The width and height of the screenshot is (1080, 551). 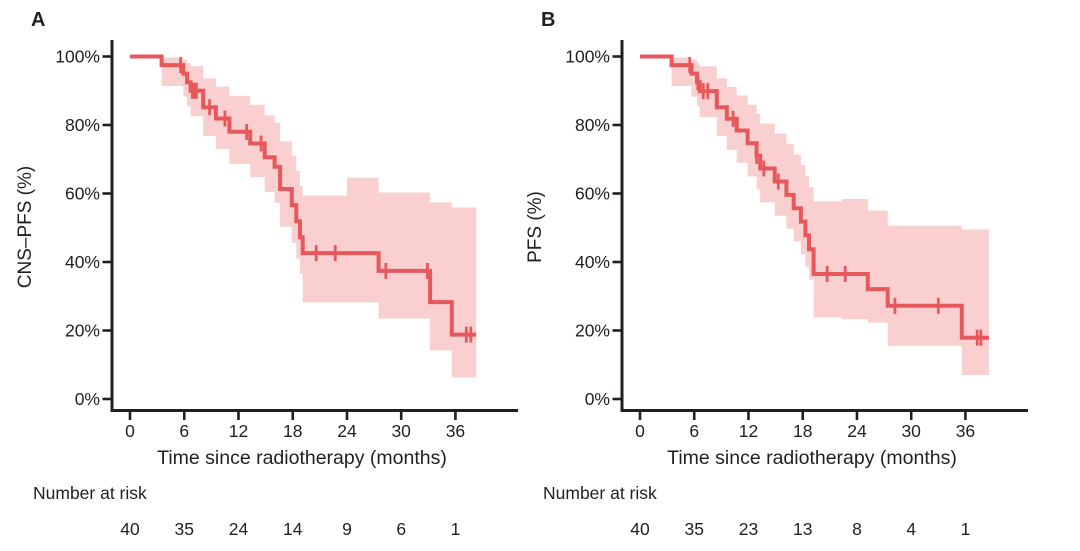 What do you see at coordinates (239, 529) in the screenshot?
I see `risk-count: 24` at bounding box center [239, 529].